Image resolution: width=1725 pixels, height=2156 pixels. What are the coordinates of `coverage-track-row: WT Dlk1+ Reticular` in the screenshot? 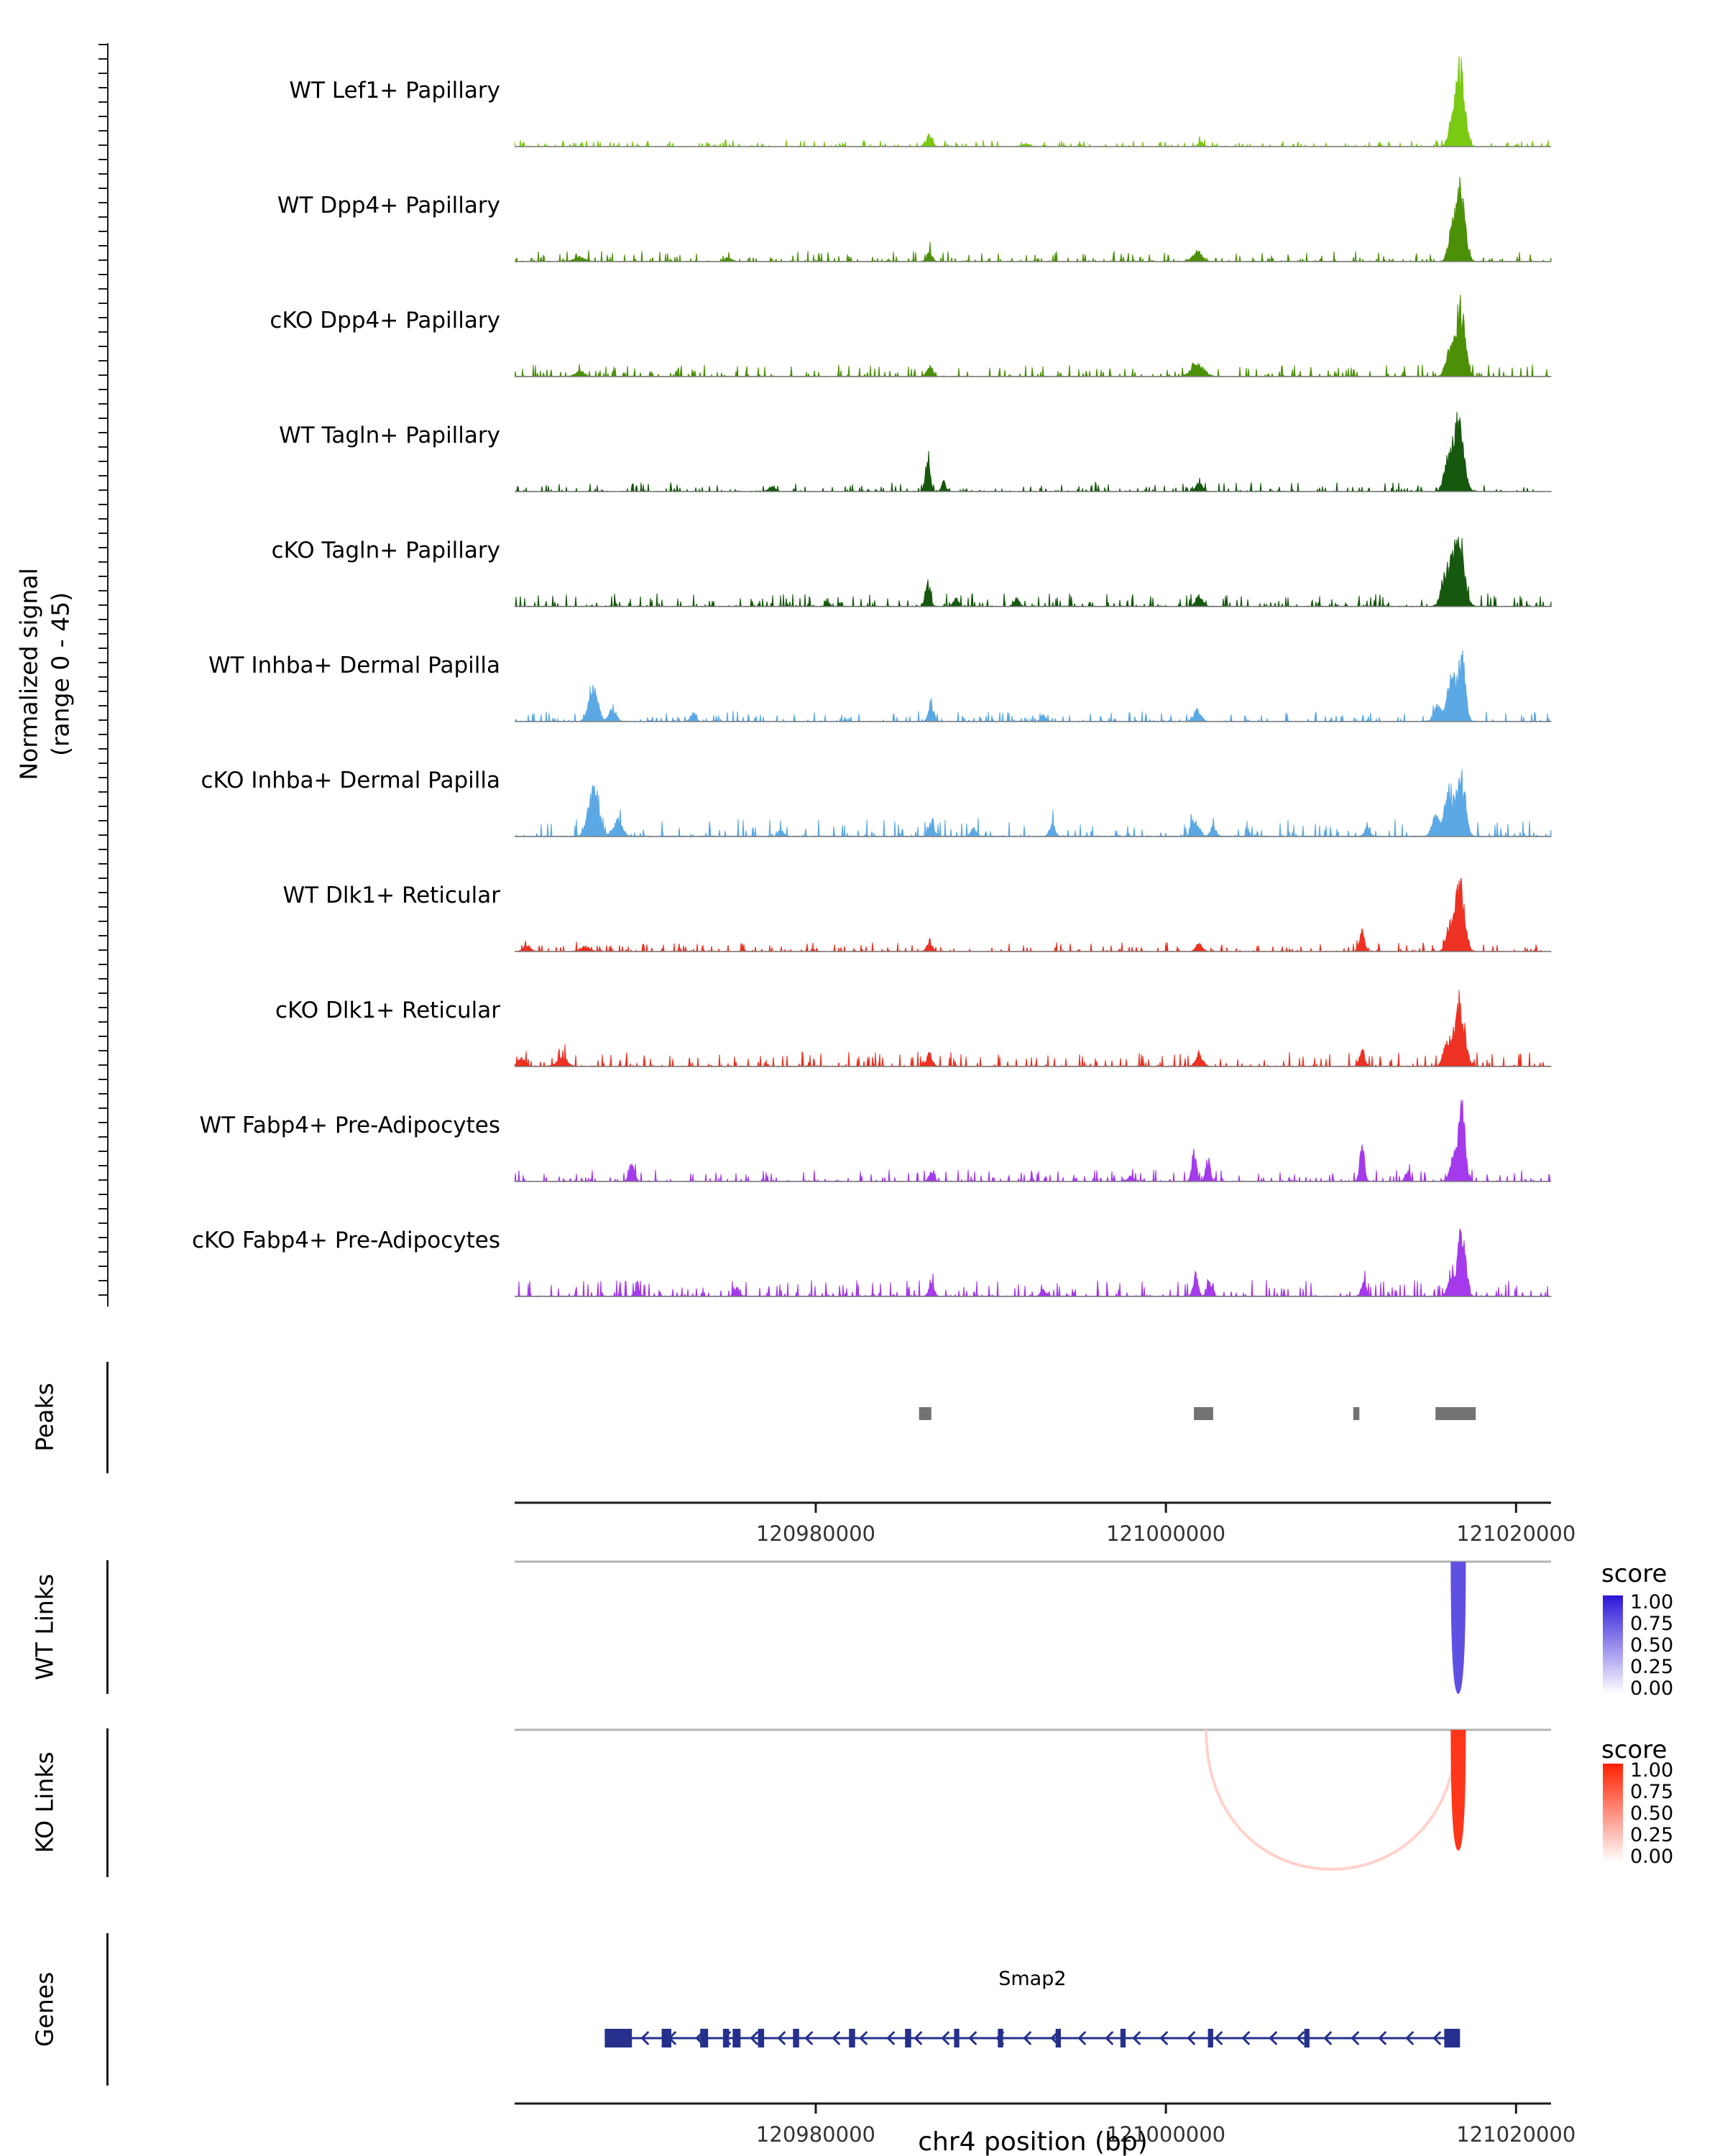 It's located at (862, 904).